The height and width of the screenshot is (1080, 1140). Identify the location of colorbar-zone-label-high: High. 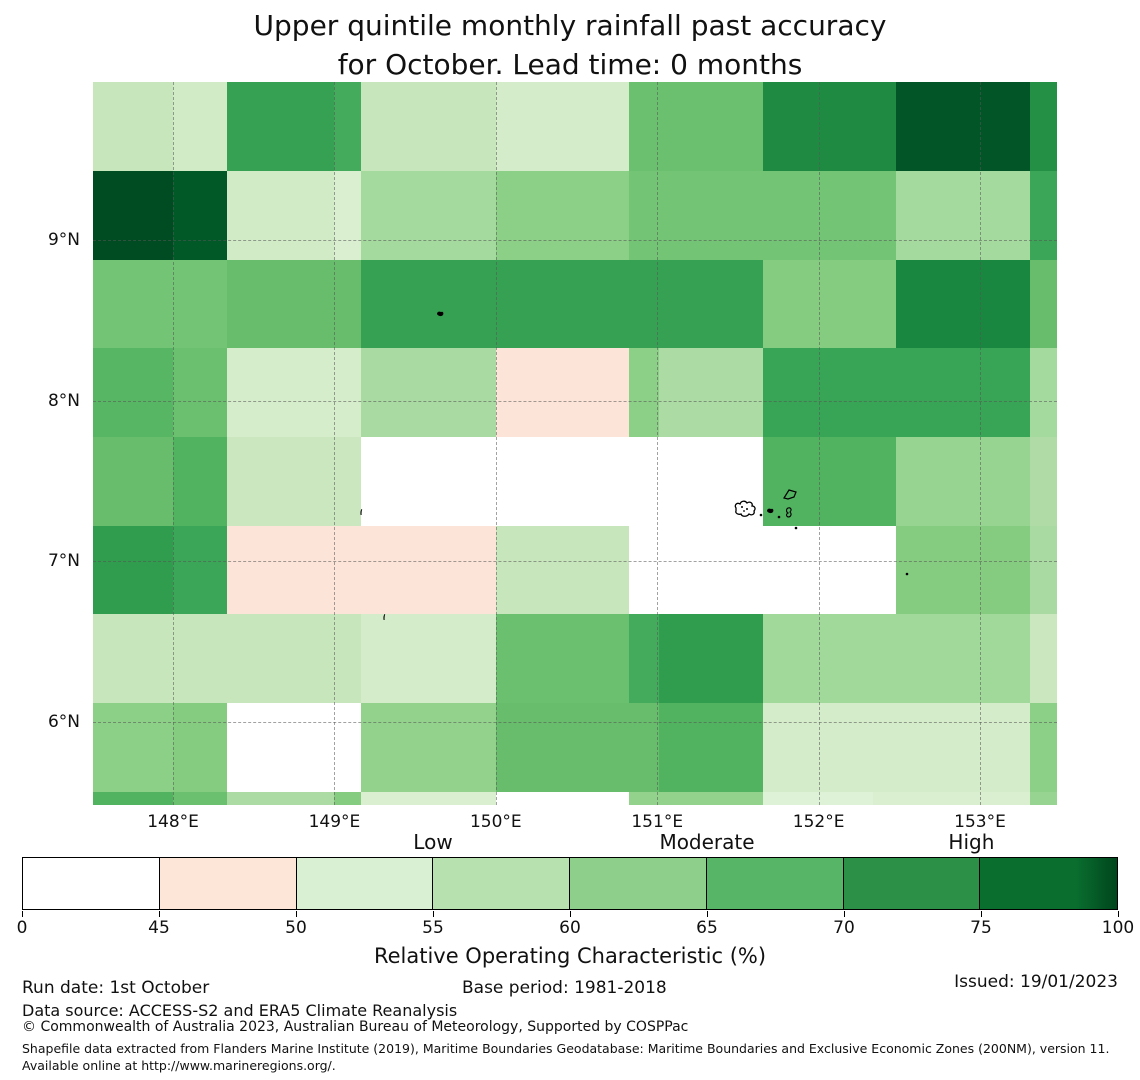
(971, 842).